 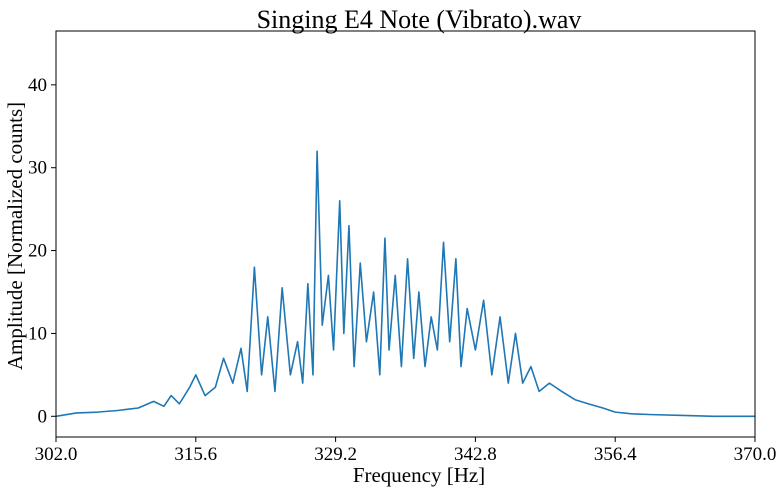 What do you see at coordinates (335, 454) in the screenshot?
I see `x-tick-label: 329.2` at bounding box center [335, 454].